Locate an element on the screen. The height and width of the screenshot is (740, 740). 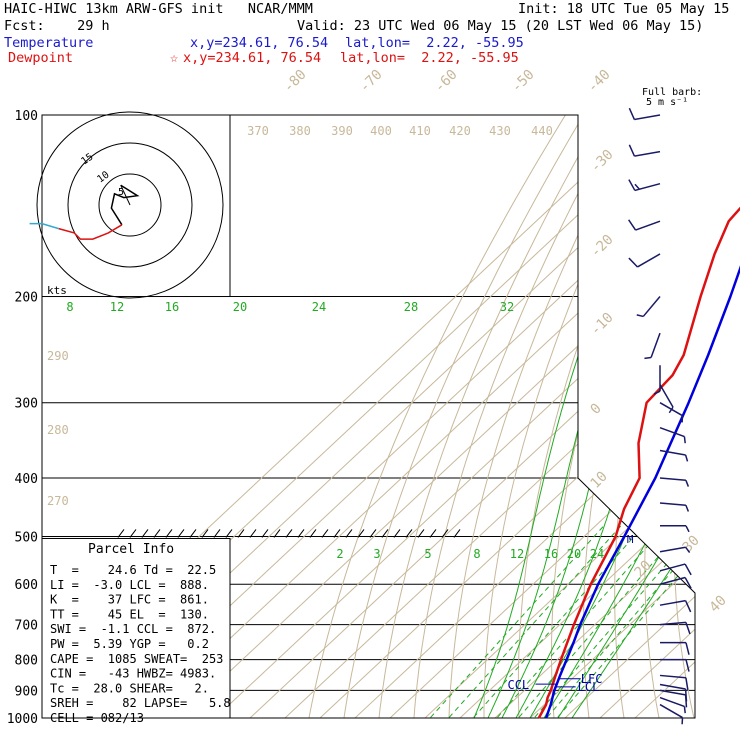
parcel-info-row: Tc = 28.0 SHEAR= 2. is located at coordinates (129, 688).